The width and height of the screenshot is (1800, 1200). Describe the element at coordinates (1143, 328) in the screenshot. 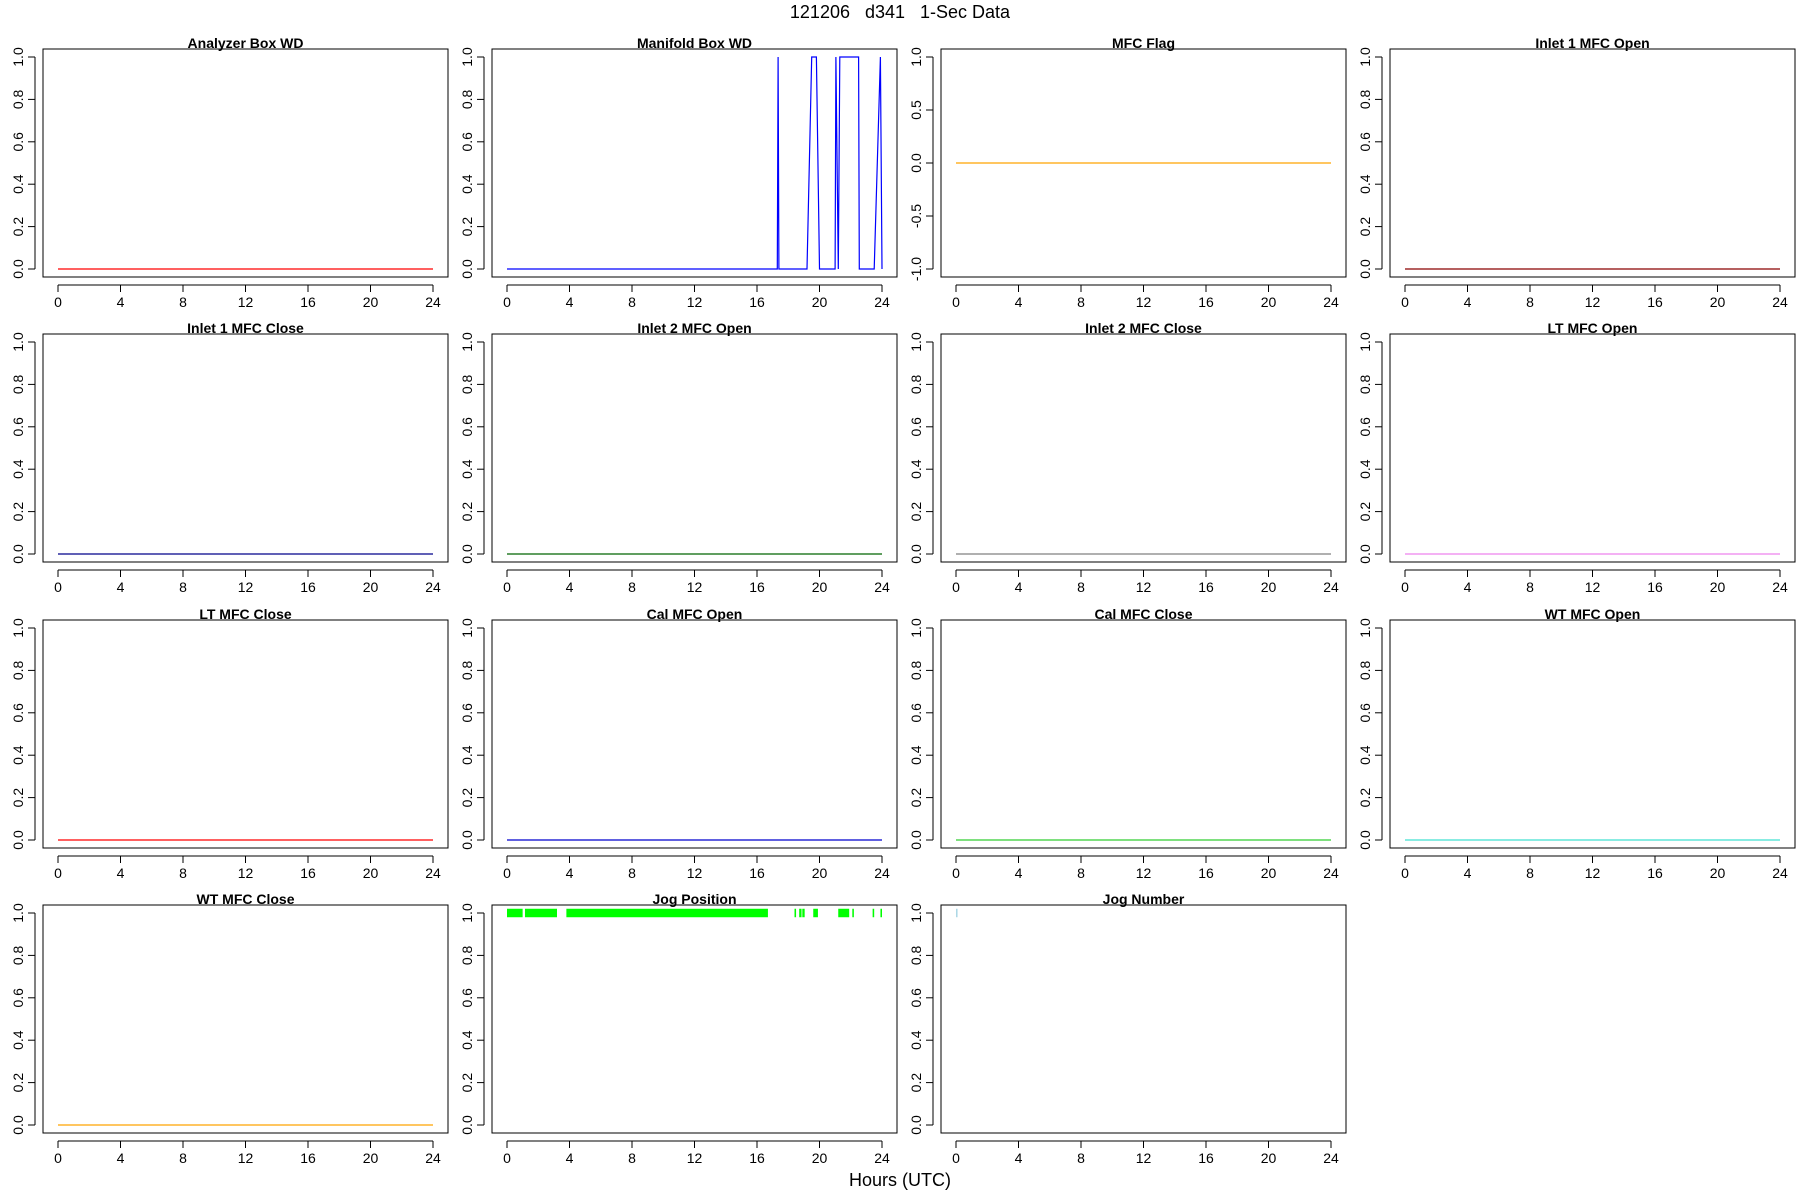

I see `panel-title: Inlet 2 MFC Close` at that location.